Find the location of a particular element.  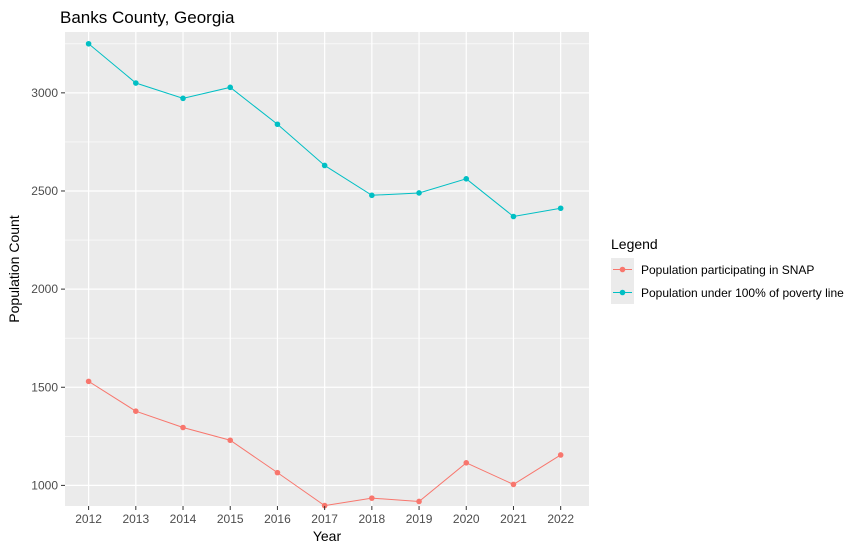

y-tick-label: 2500 is located at coordinates (44, 191).